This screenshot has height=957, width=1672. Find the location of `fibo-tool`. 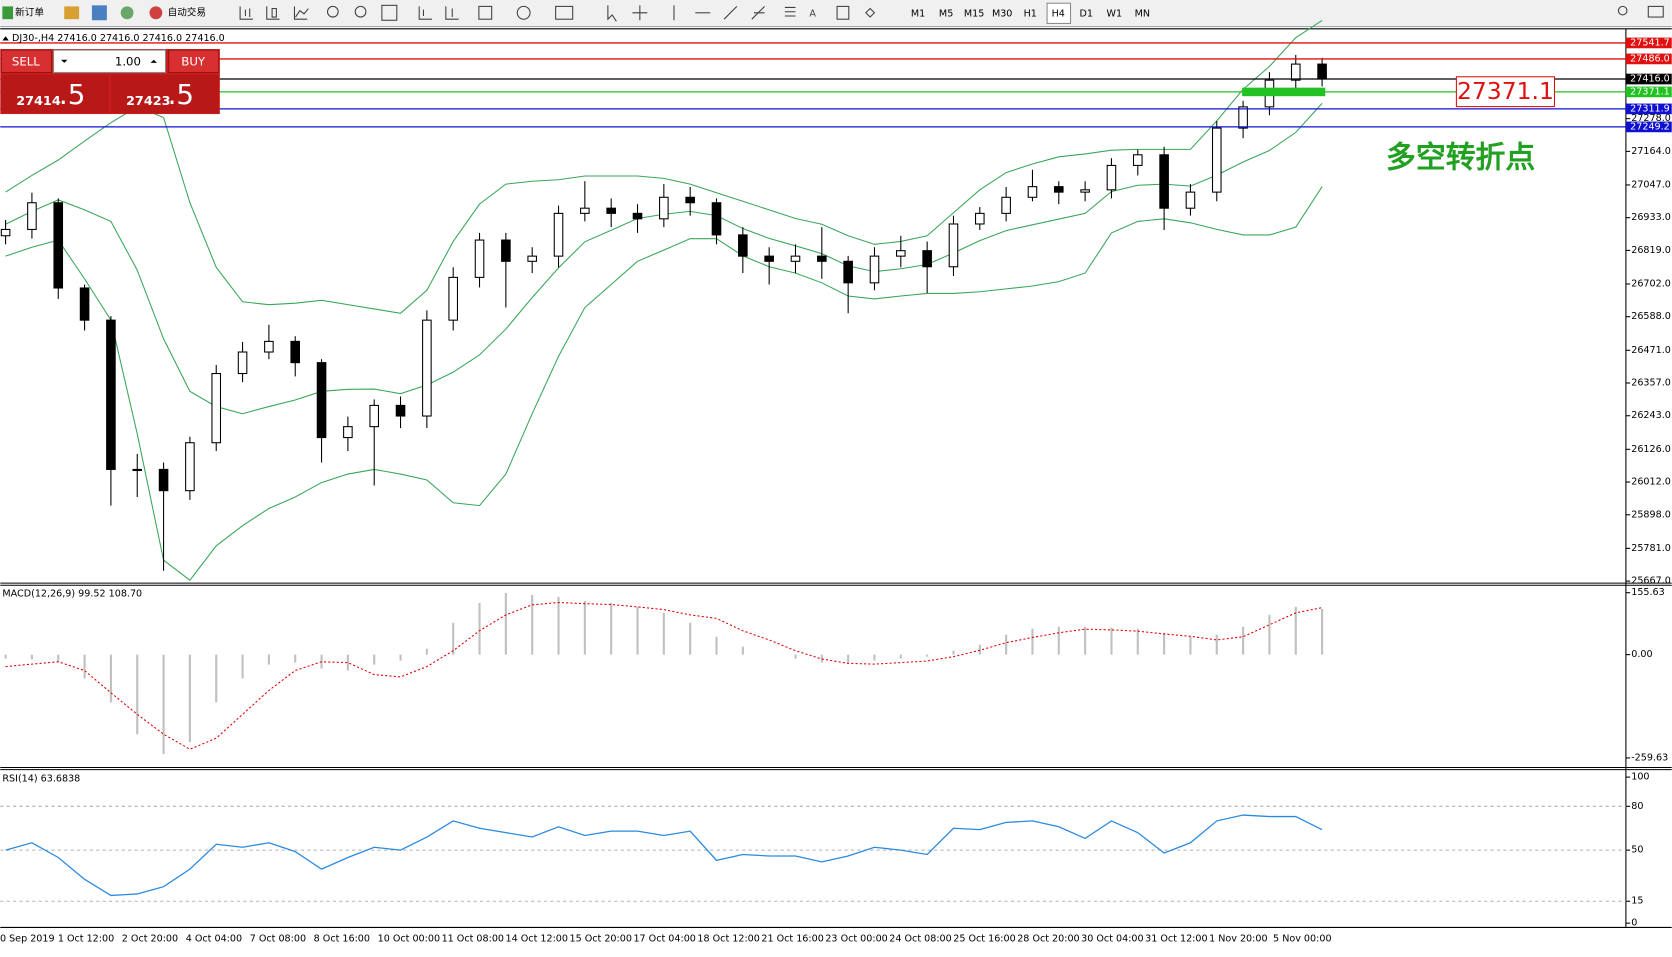

fibo-tool is located at coordinates (790, 11).